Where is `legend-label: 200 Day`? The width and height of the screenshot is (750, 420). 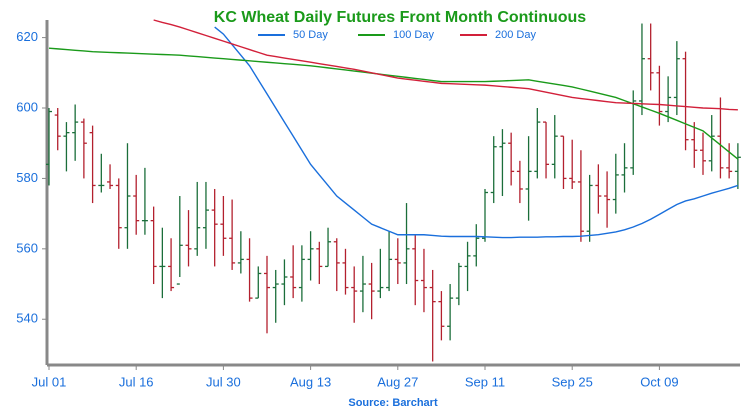 legend-label: 200 Day is located at coordinates (515, 35).